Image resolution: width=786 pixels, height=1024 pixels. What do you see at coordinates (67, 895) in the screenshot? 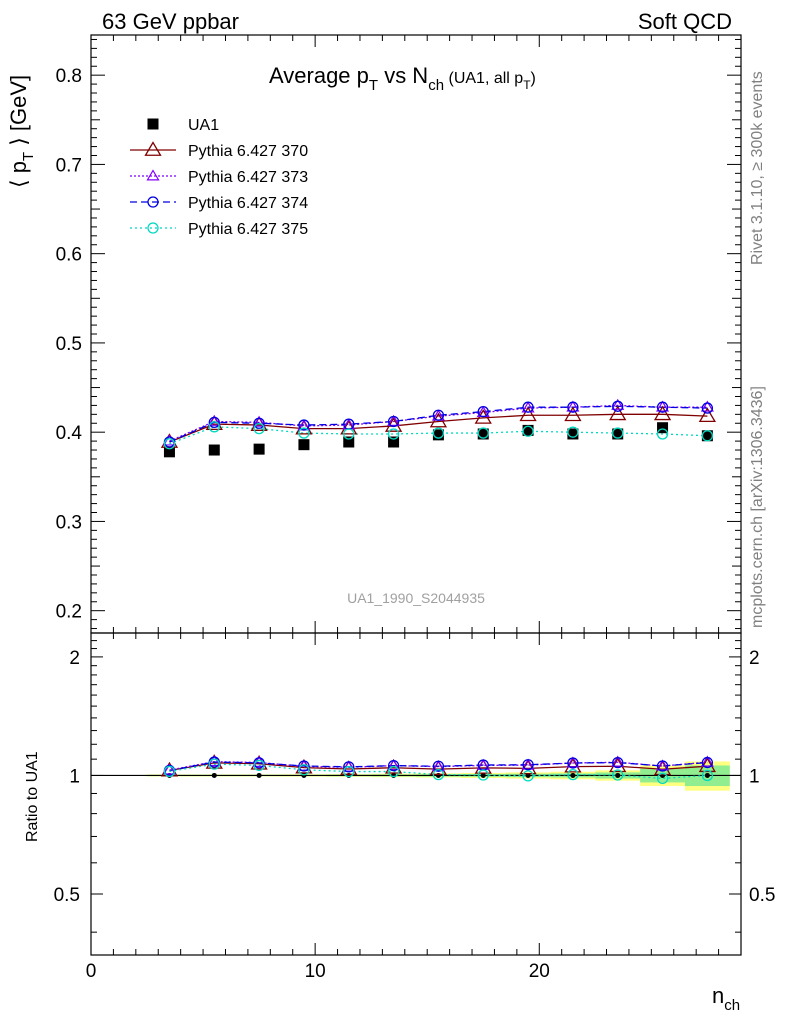
I see `ratio-tick-label: 0.5` at bounding box center [67, 895].